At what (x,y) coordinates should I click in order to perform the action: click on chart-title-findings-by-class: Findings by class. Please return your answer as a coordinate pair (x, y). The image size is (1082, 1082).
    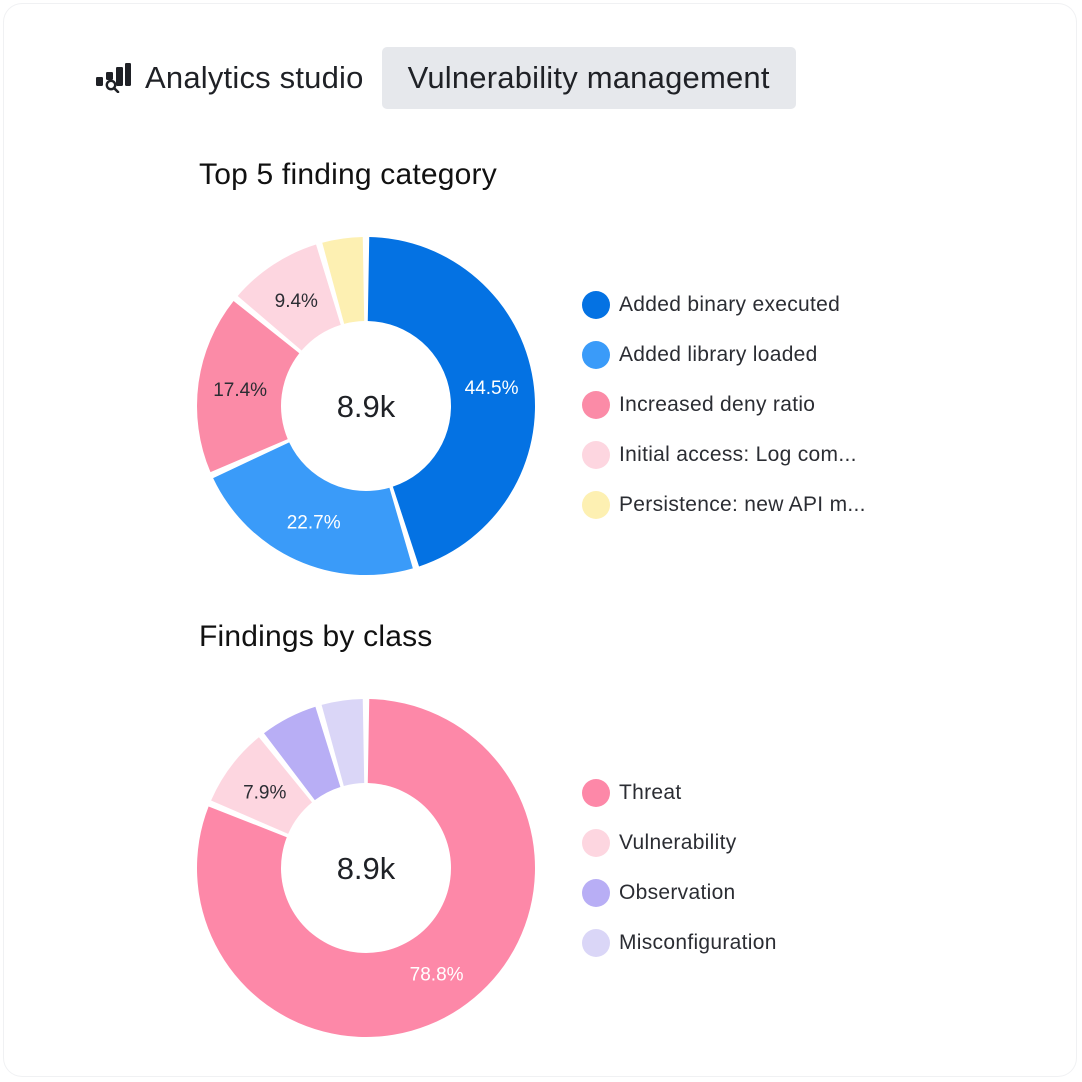
    Looking at the image, I should click on (316, 636).